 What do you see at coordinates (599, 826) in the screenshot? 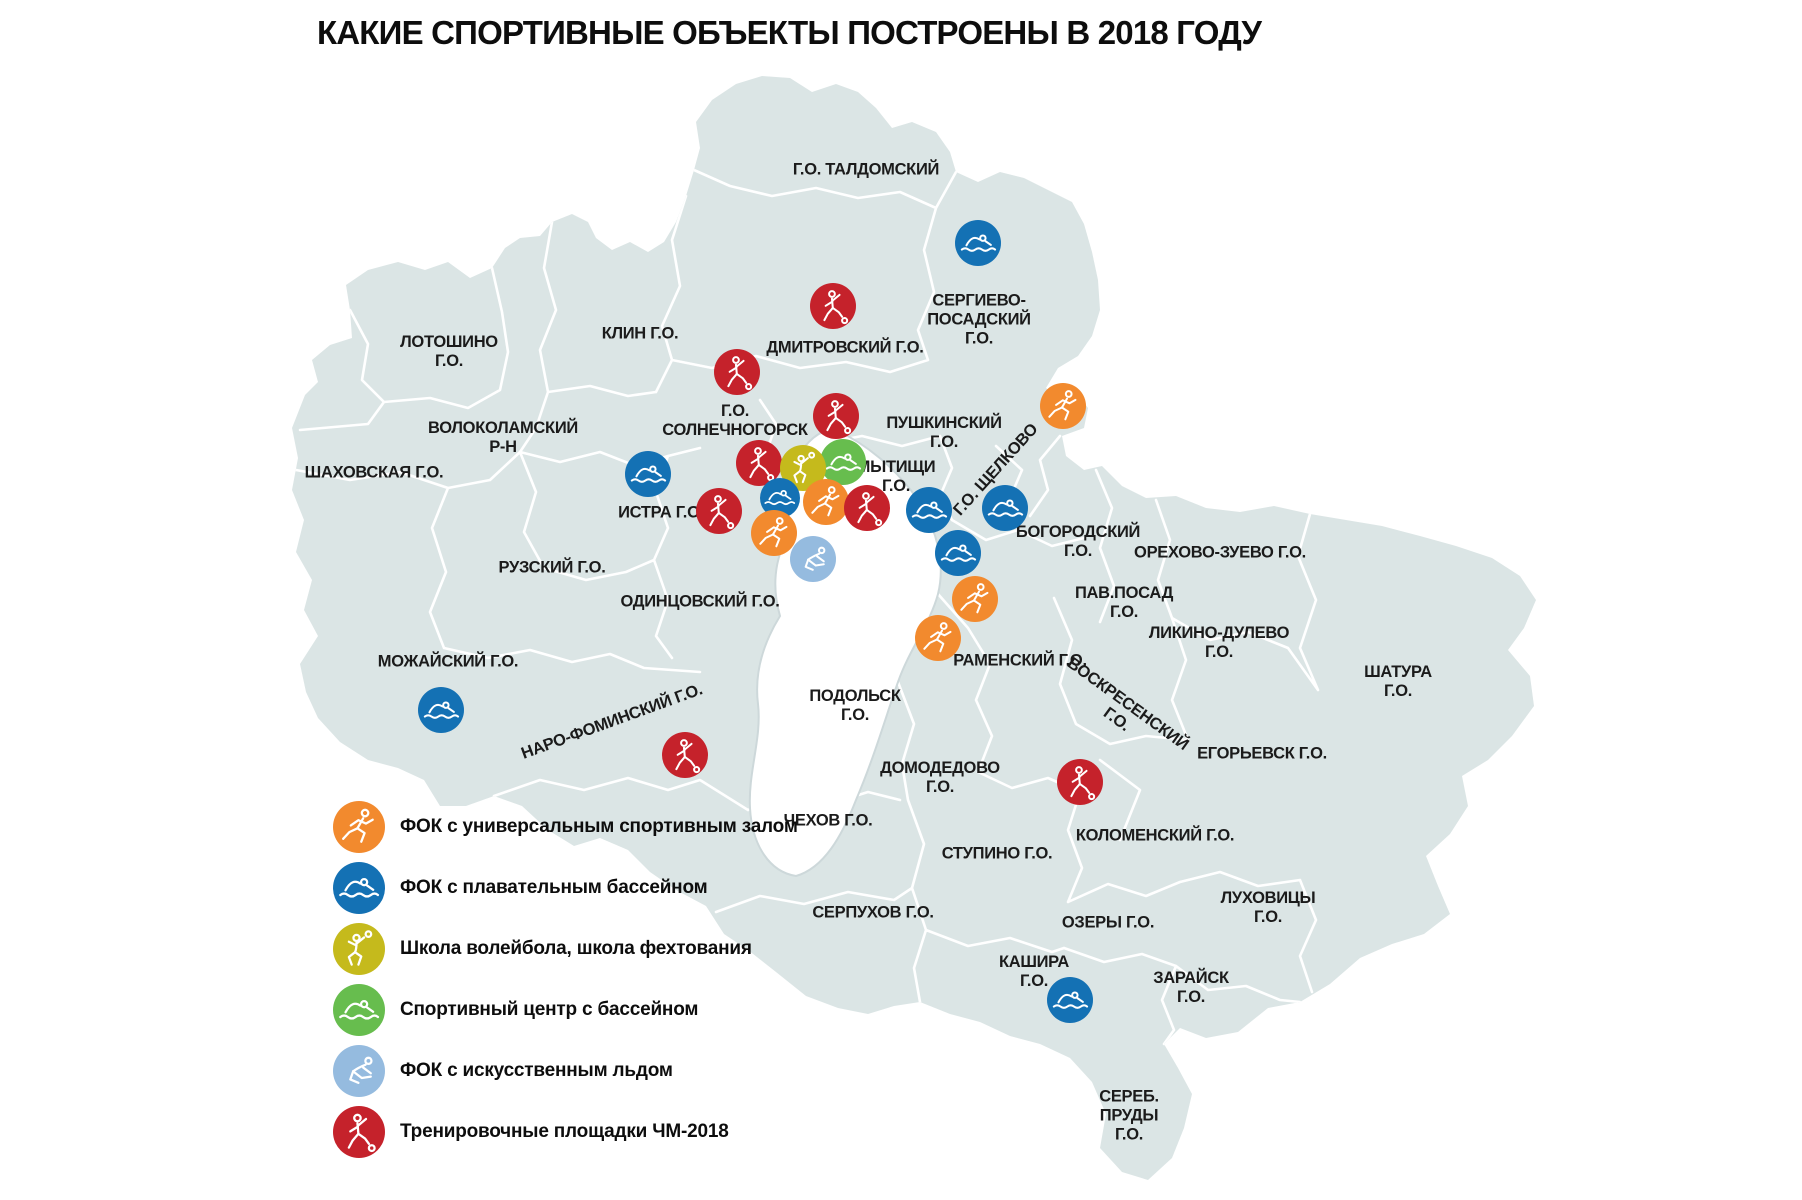
I see `legend-label: ФОК с универсальным спортивным залом` at bounding box center [599, 826].